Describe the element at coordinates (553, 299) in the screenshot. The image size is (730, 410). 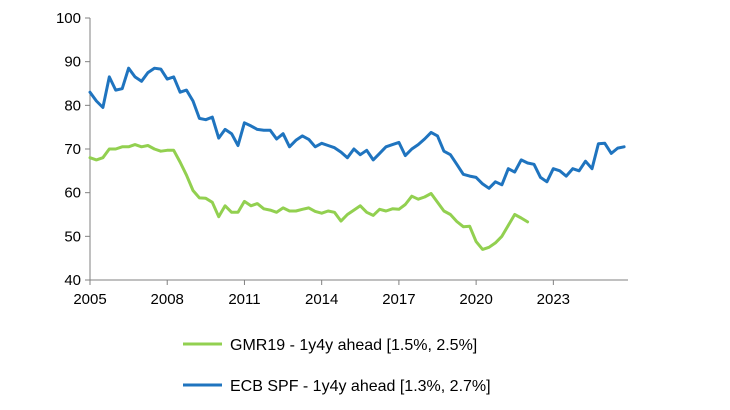
I see `x-tick-label: 2023` at that location.